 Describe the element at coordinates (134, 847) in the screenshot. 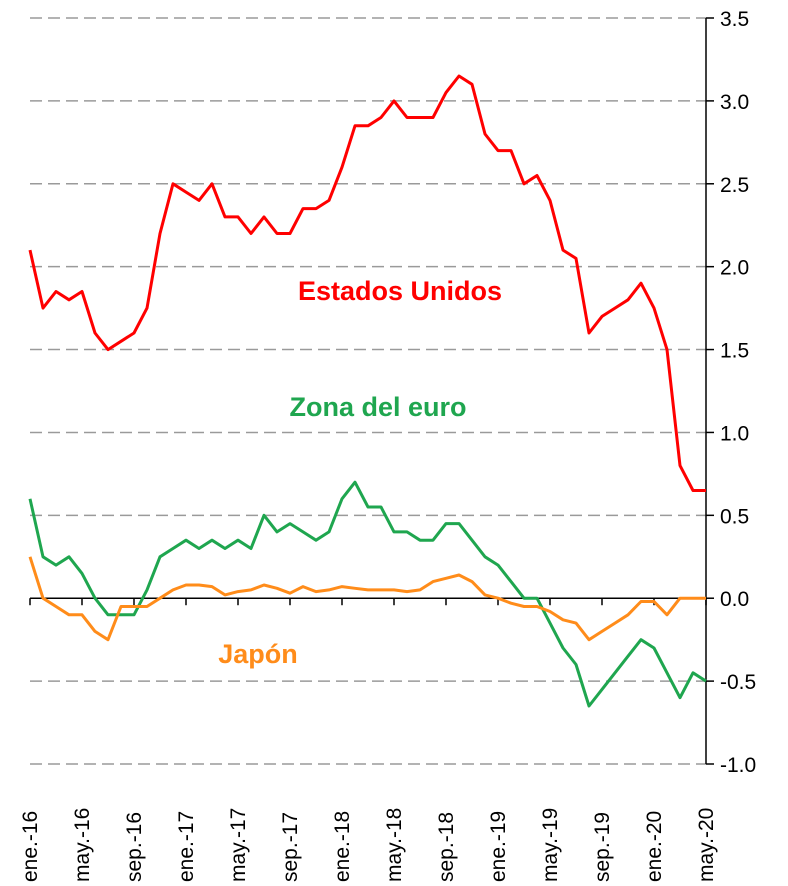

I see `x-tick-label: sep.-16` at that location.